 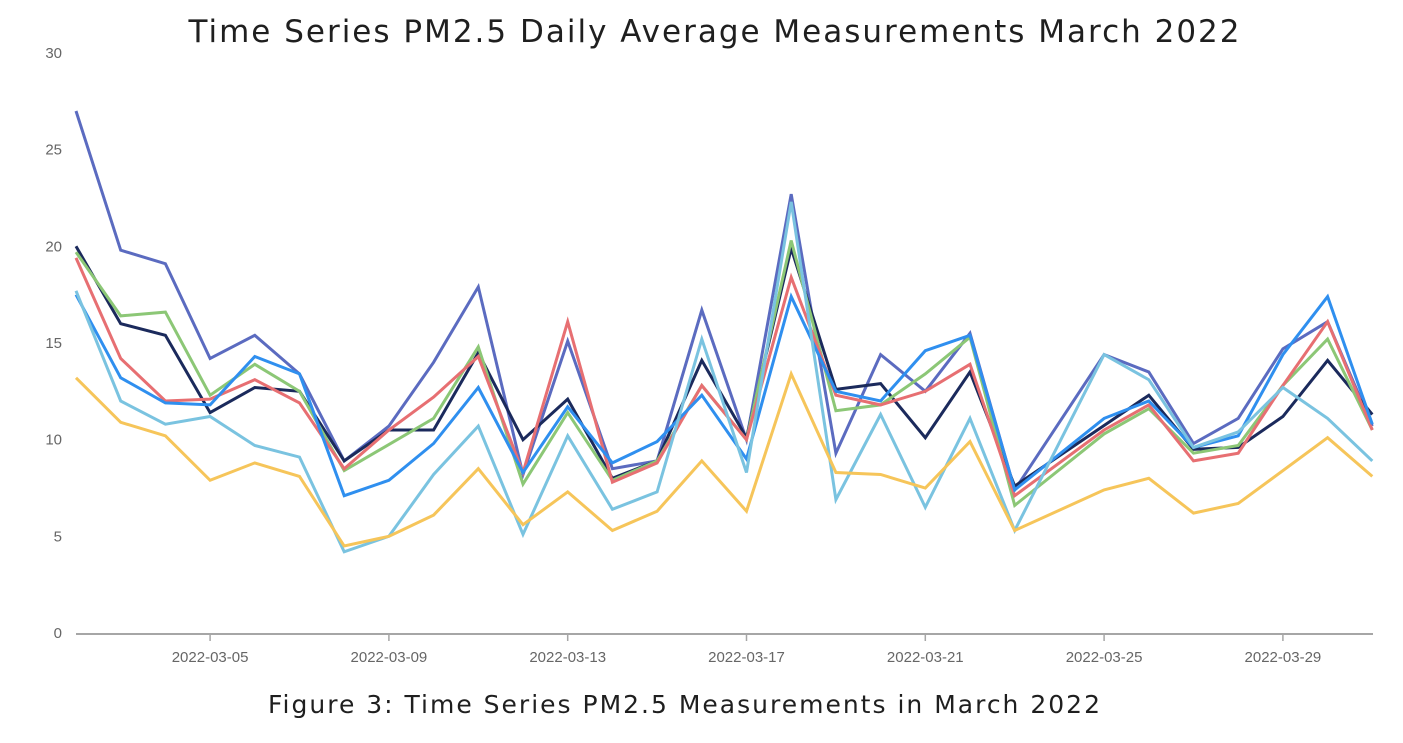 I want to click on y-tick-label: 5, so click(x=58, y=536).